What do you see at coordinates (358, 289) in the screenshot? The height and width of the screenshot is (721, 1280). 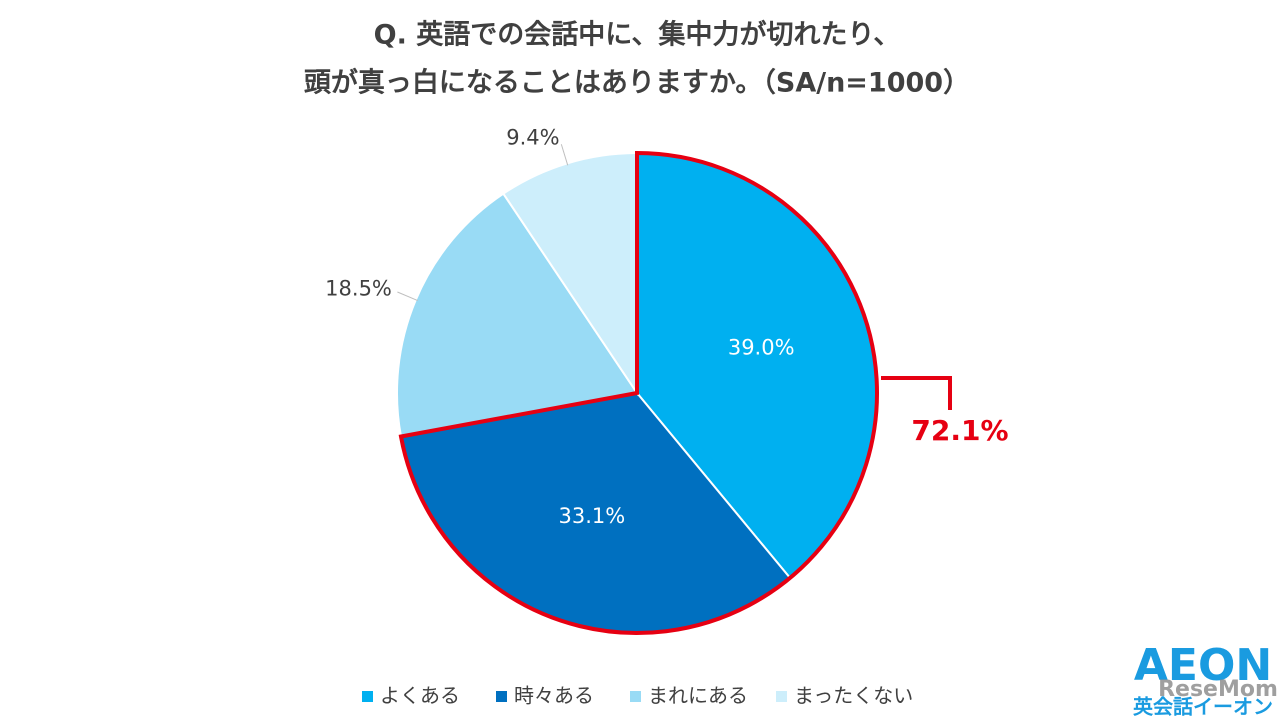 I see `data-label: 18.5%` at bounding box center [358, 289].